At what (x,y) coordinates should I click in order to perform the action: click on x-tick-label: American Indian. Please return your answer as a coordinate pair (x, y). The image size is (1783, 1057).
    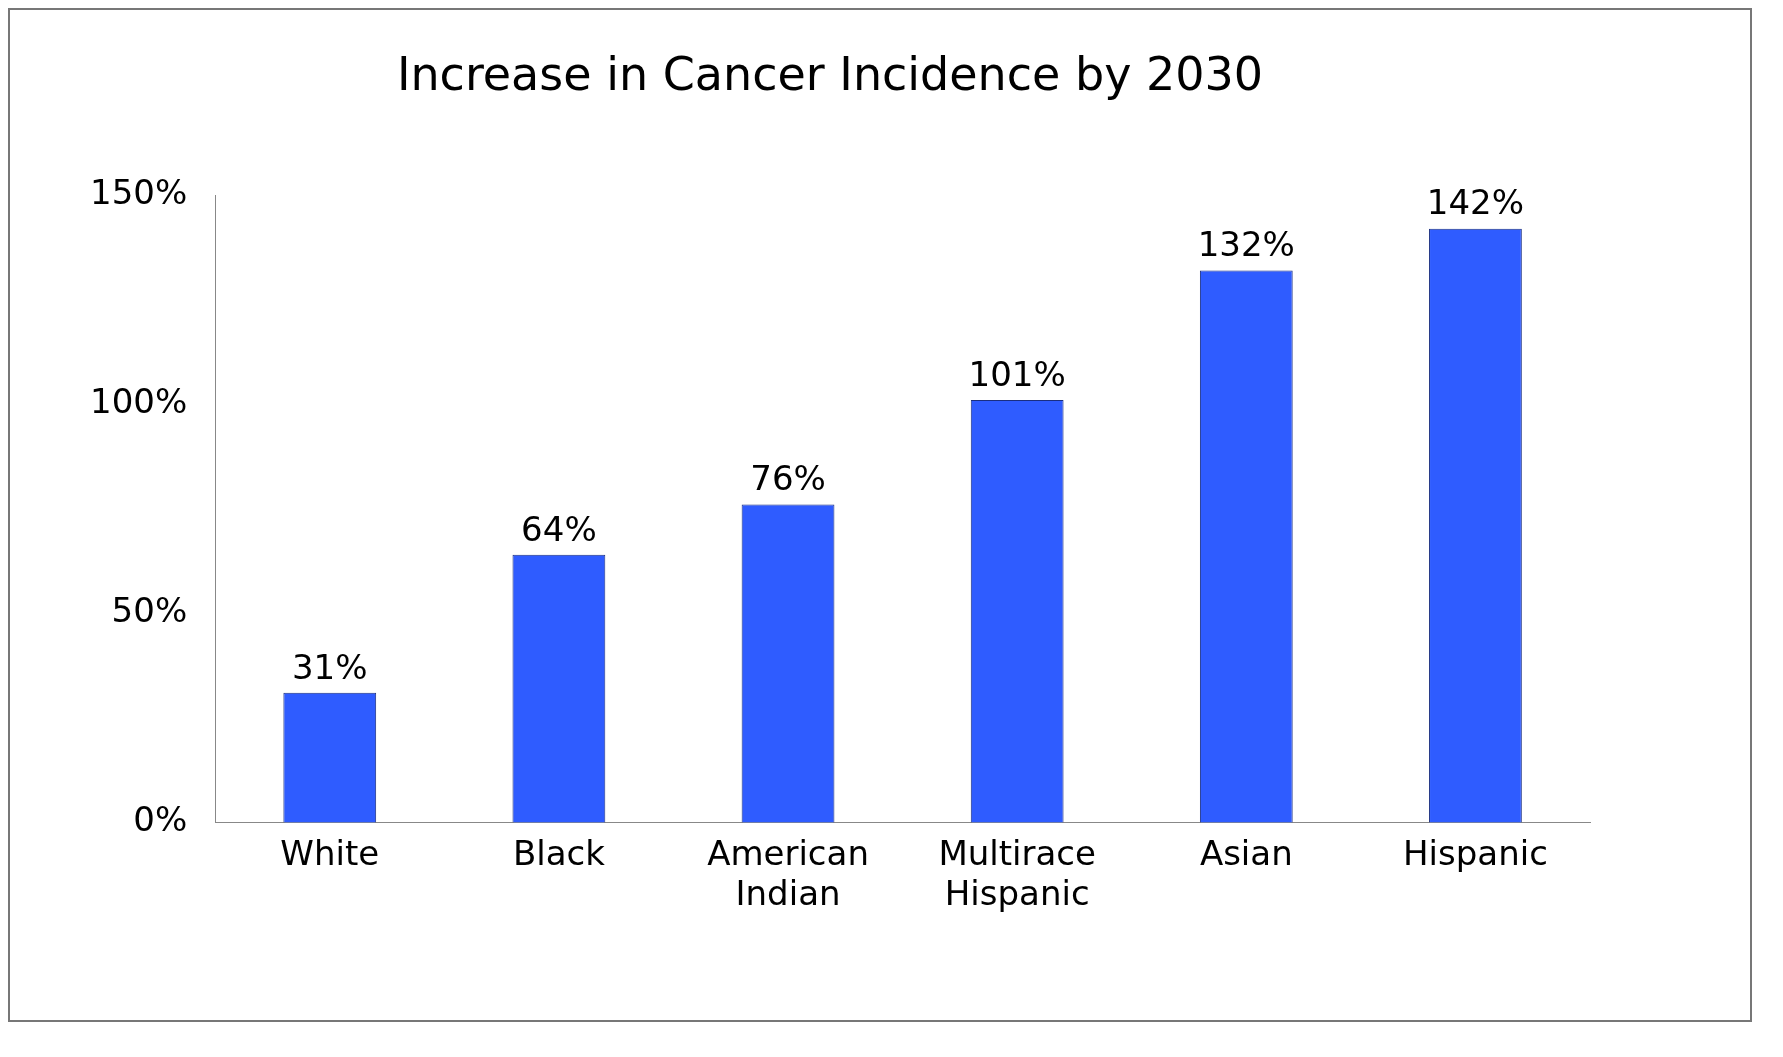
    Looking at the image, I should click on (788, 873).